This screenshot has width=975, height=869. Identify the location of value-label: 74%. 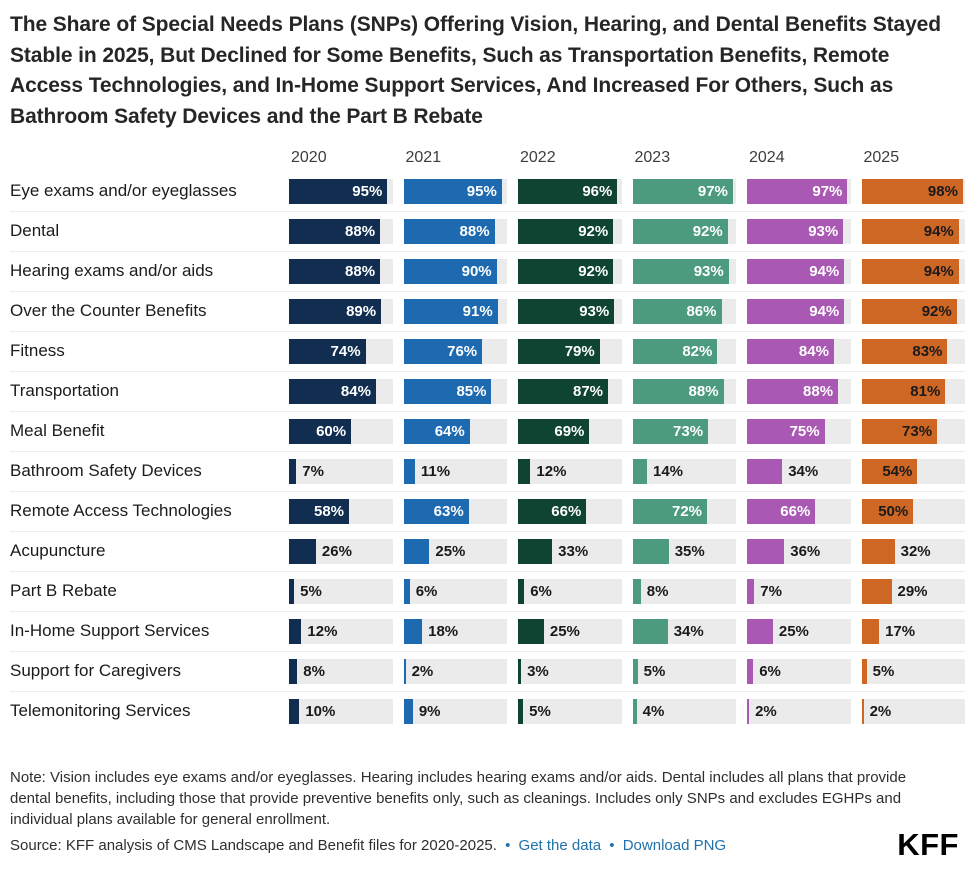
(345, 351).